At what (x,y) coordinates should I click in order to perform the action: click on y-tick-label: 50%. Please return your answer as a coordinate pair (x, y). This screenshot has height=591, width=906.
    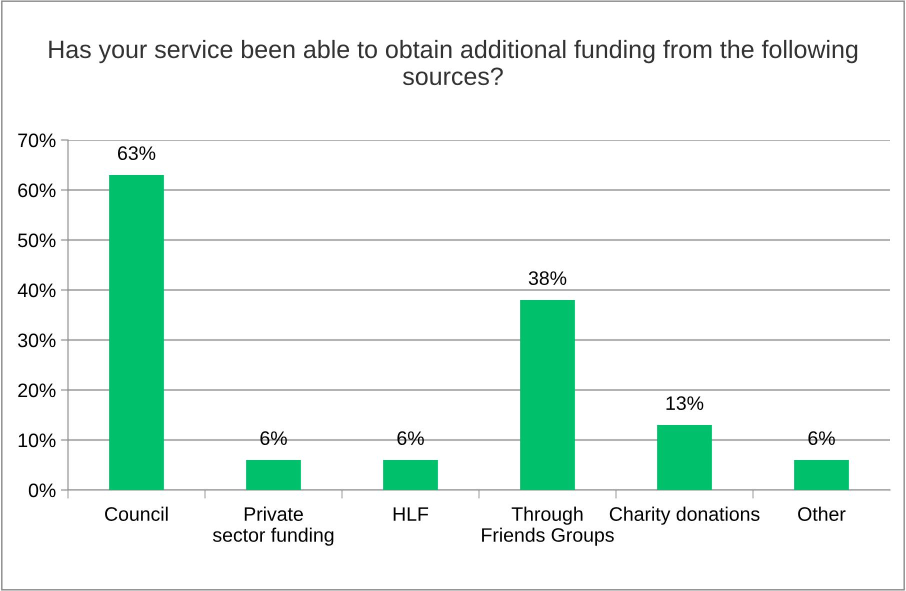
    Looking at the image, I should click on (37, 240).